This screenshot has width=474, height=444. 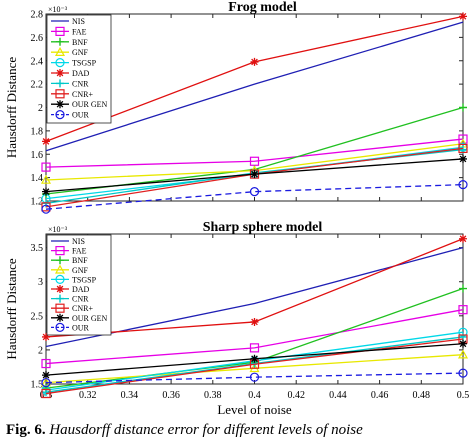 I want to click on y-tick-label: 2.4, so click(x=37, y=61).